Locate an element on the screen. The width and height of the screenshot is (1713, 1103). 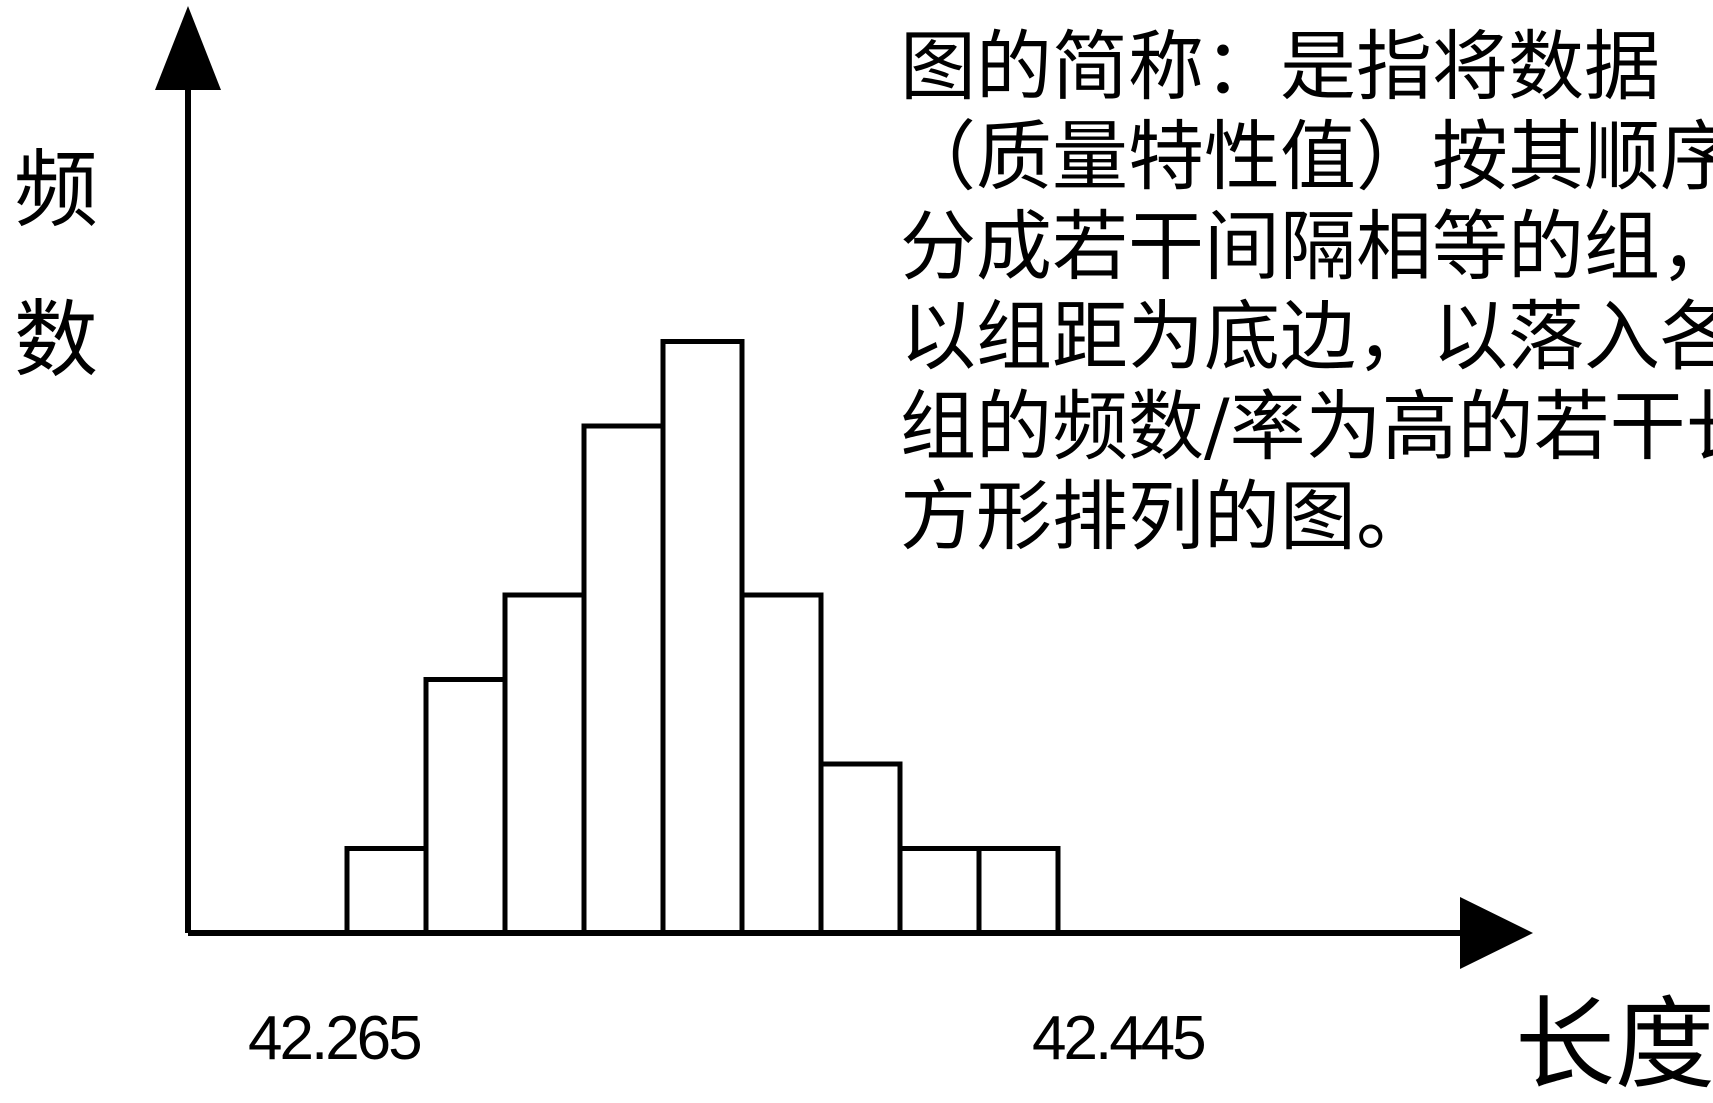
x-axis-arrow-icon is located at coordinates (1496, 933).